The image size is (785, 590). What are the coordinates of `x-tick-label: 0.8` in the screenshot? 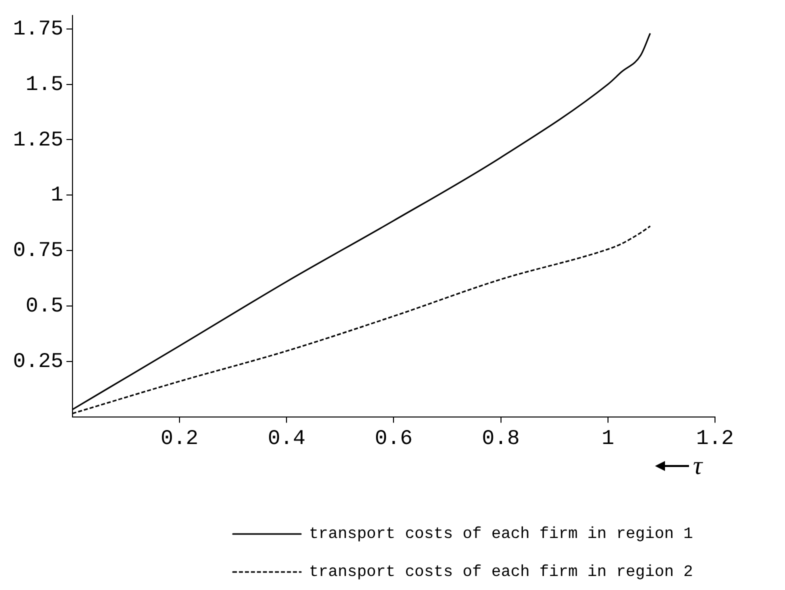 It's located at (501, 439).